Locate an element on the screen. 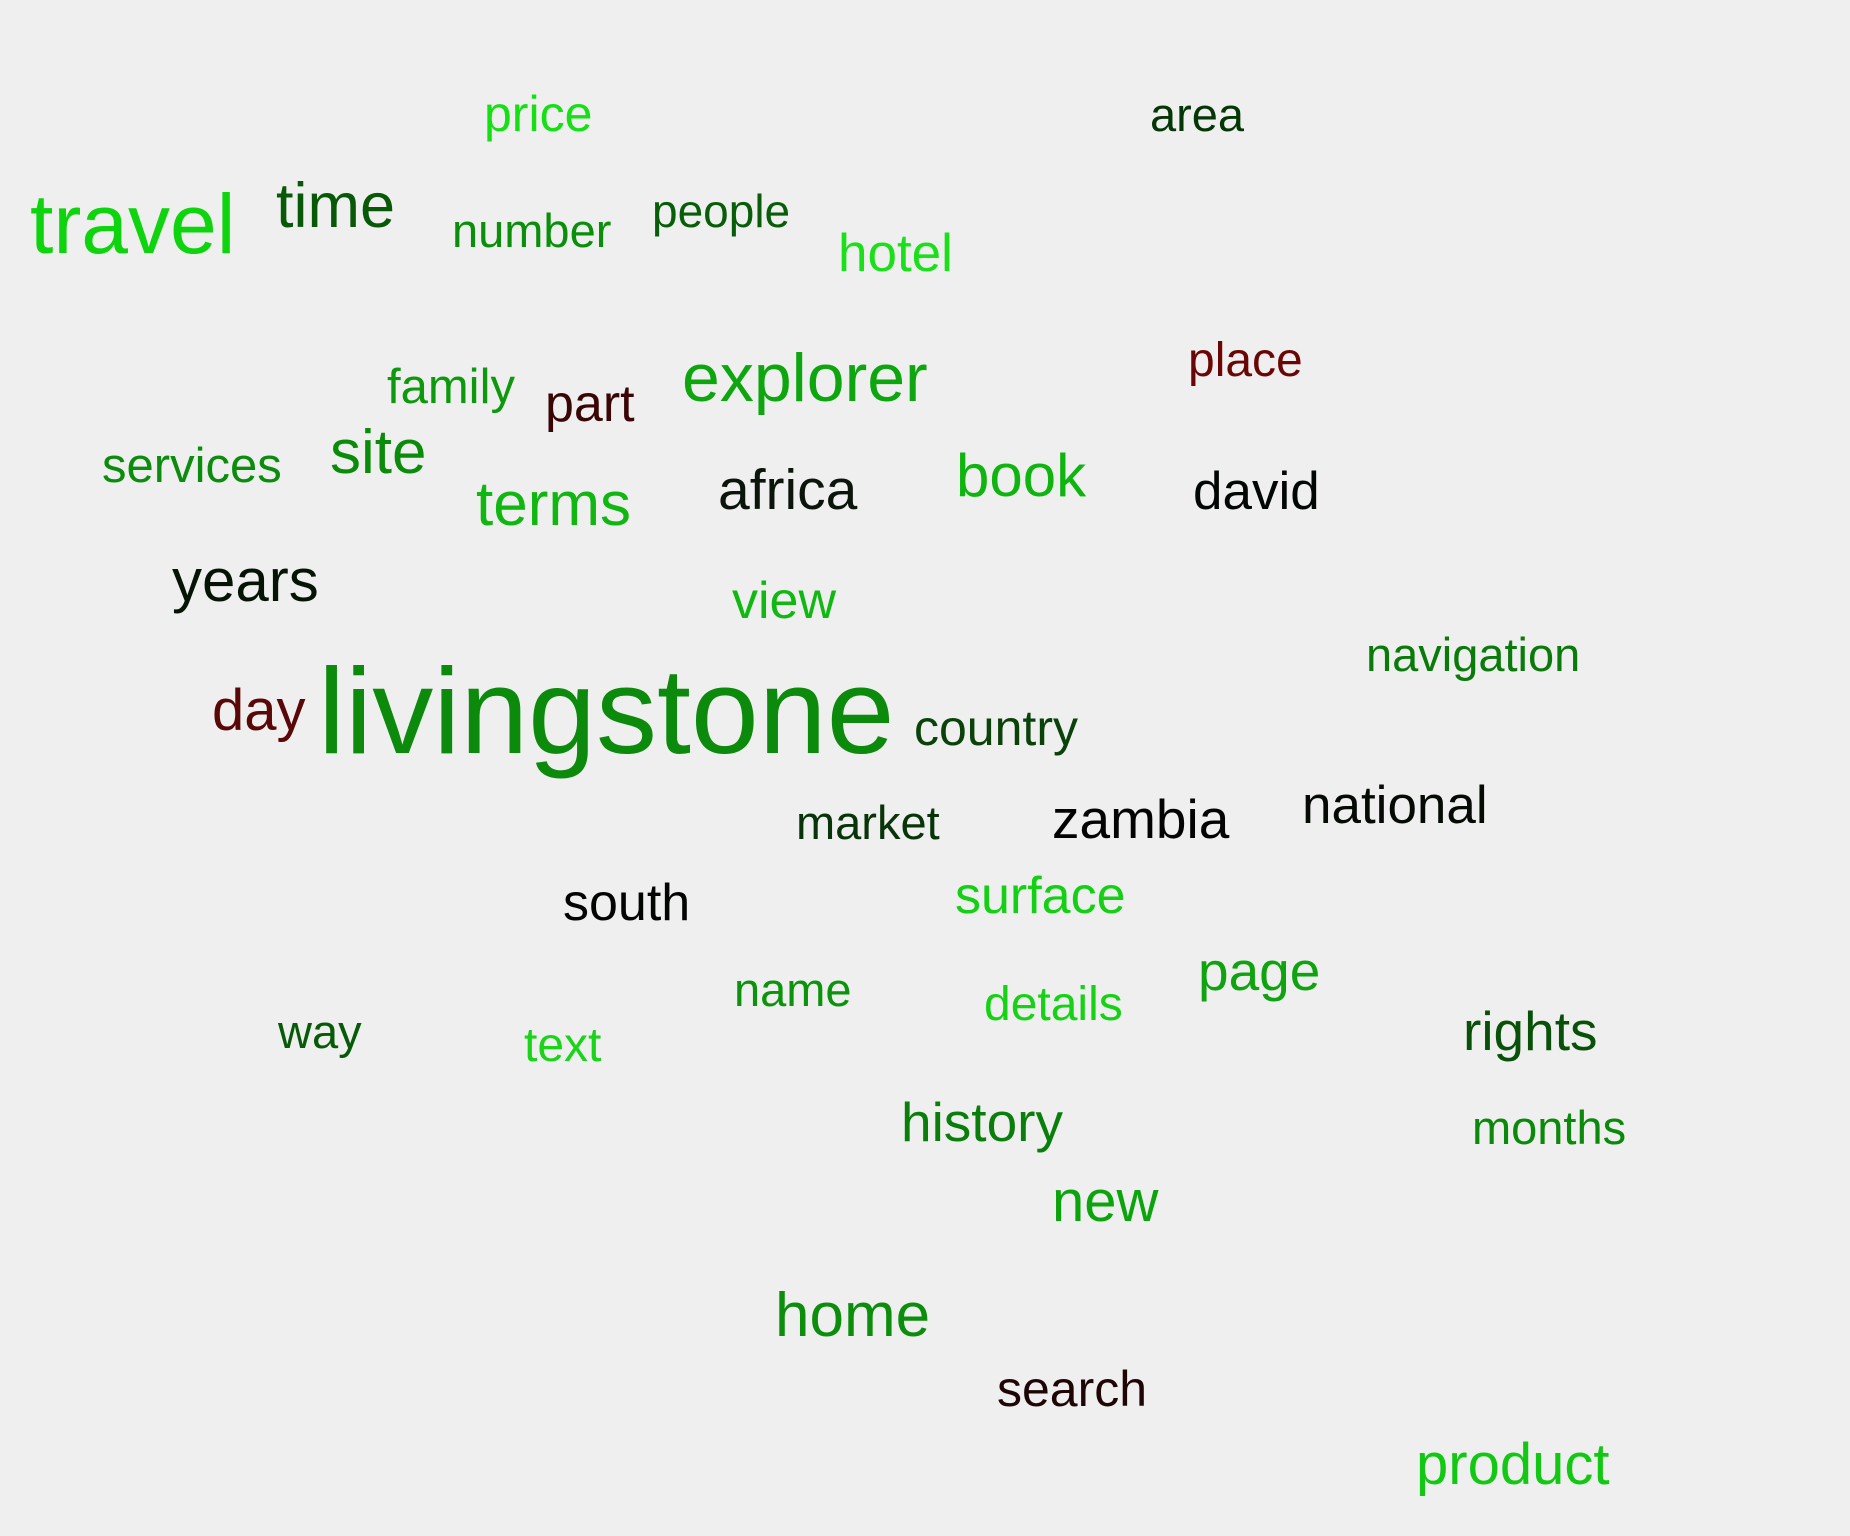 This screenshot has width=1850, height=1536. word-view: view is located at coordinates (784, 601).